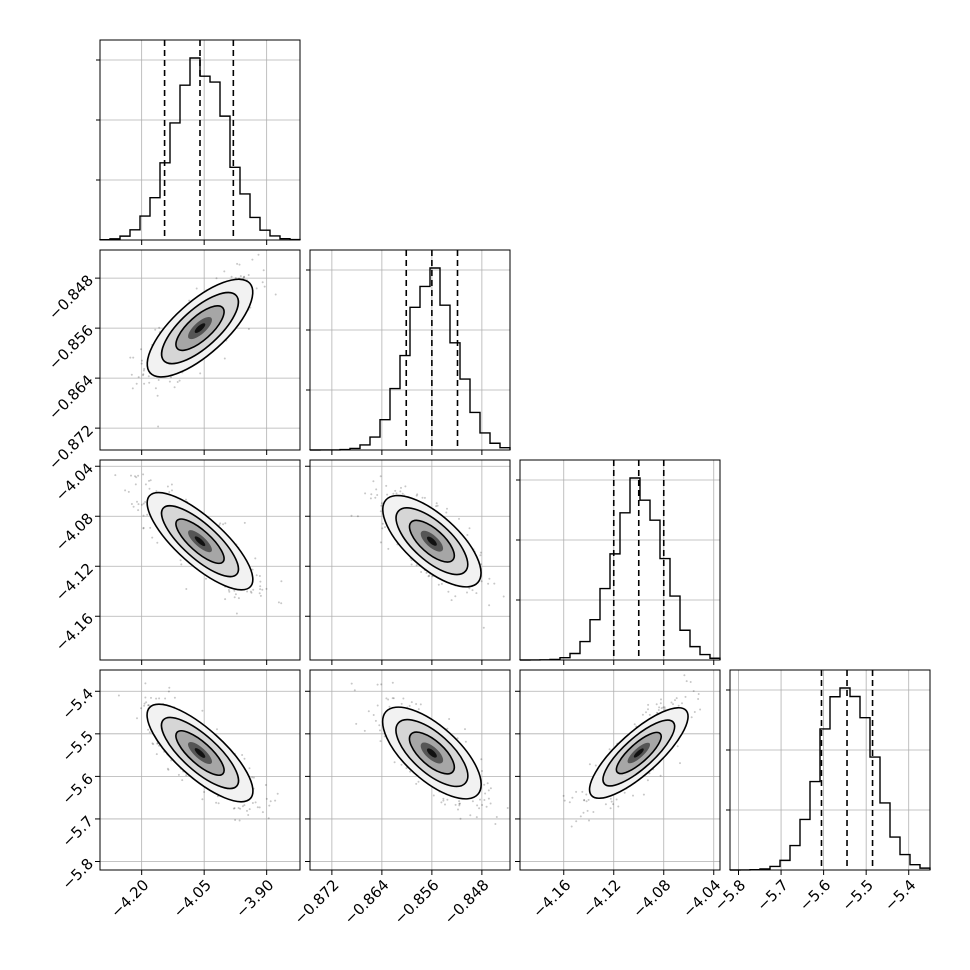 The height and width of the screenshot is (970, 970). I want to click on y-tick-label: −5.5, so click(78, 746).